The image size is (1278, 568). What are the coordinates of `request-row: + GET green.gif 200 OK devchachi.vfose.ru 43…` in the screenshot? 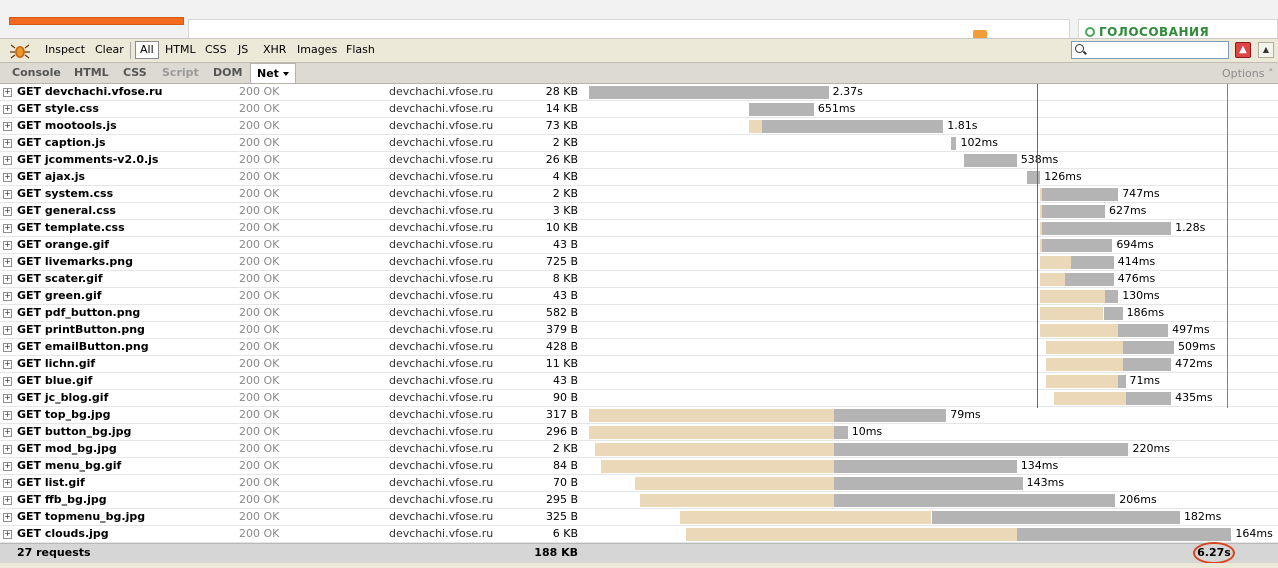 It's located at (639, 296).